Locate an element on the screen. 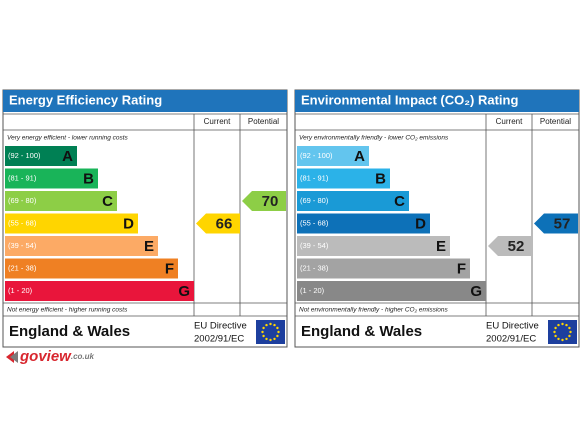 The width and height of the screenshot is (583, 437). rating-value: 66 is located at coordinates (224, 223).